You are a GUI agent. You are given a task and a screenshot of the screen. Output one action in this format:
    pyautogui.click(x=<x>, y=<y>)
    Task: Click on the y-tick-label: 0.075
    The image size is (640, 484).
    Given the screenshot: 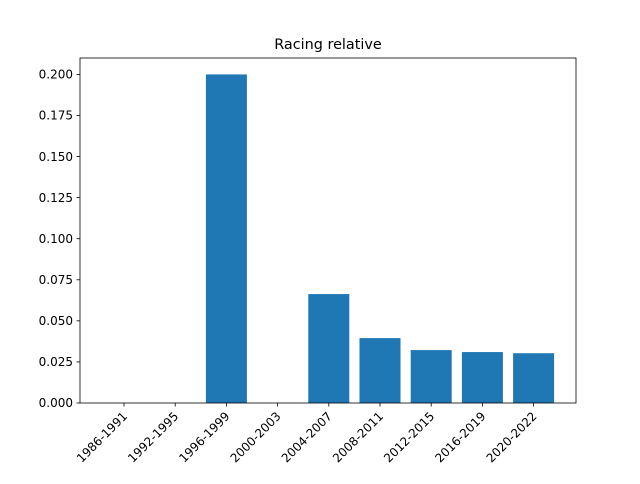 What is the action you would take?
    pyautogui.click(x=56, y=280)
    